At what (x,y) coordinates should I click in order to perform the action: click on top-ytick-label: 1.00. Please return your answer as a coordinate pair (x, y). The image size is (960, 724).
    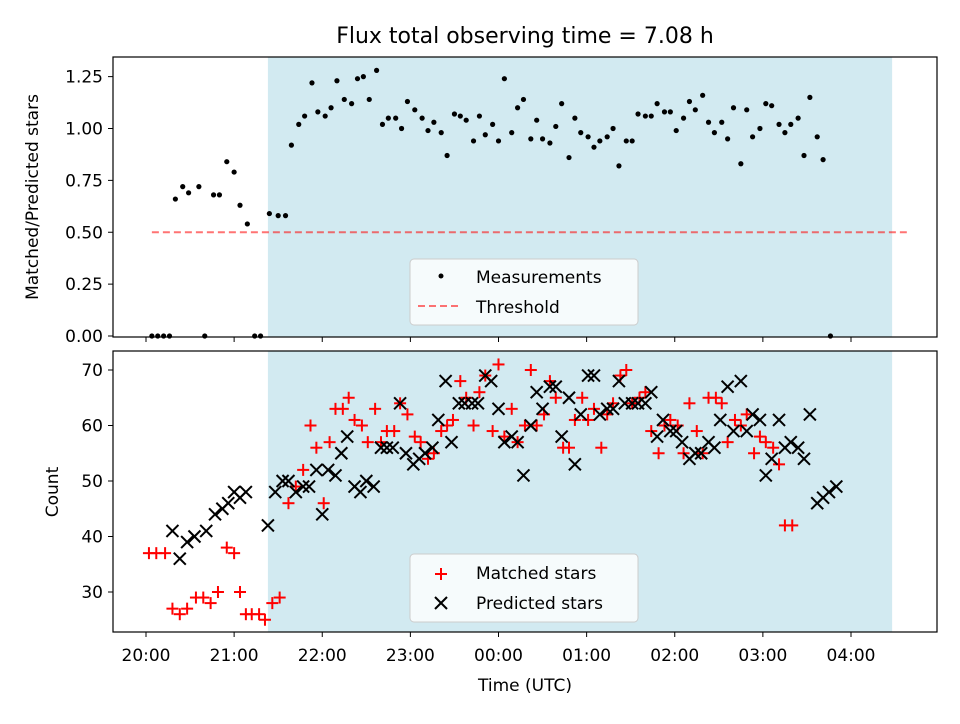
    Looking at the image, I should click on (84, 130).